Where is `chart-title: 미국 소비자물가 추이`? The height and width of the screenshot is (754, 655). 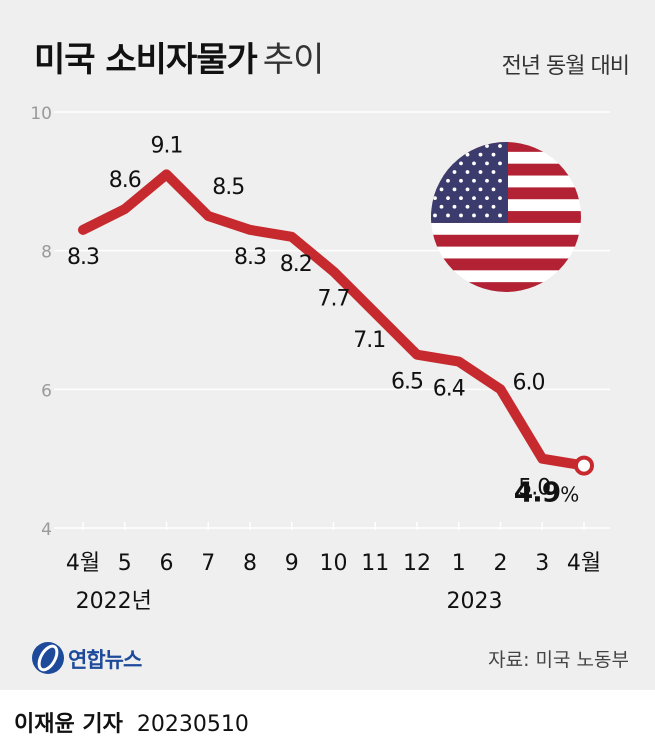 chart-title: 미국 소비자물가 추이 is located at coordinates (179, 56).